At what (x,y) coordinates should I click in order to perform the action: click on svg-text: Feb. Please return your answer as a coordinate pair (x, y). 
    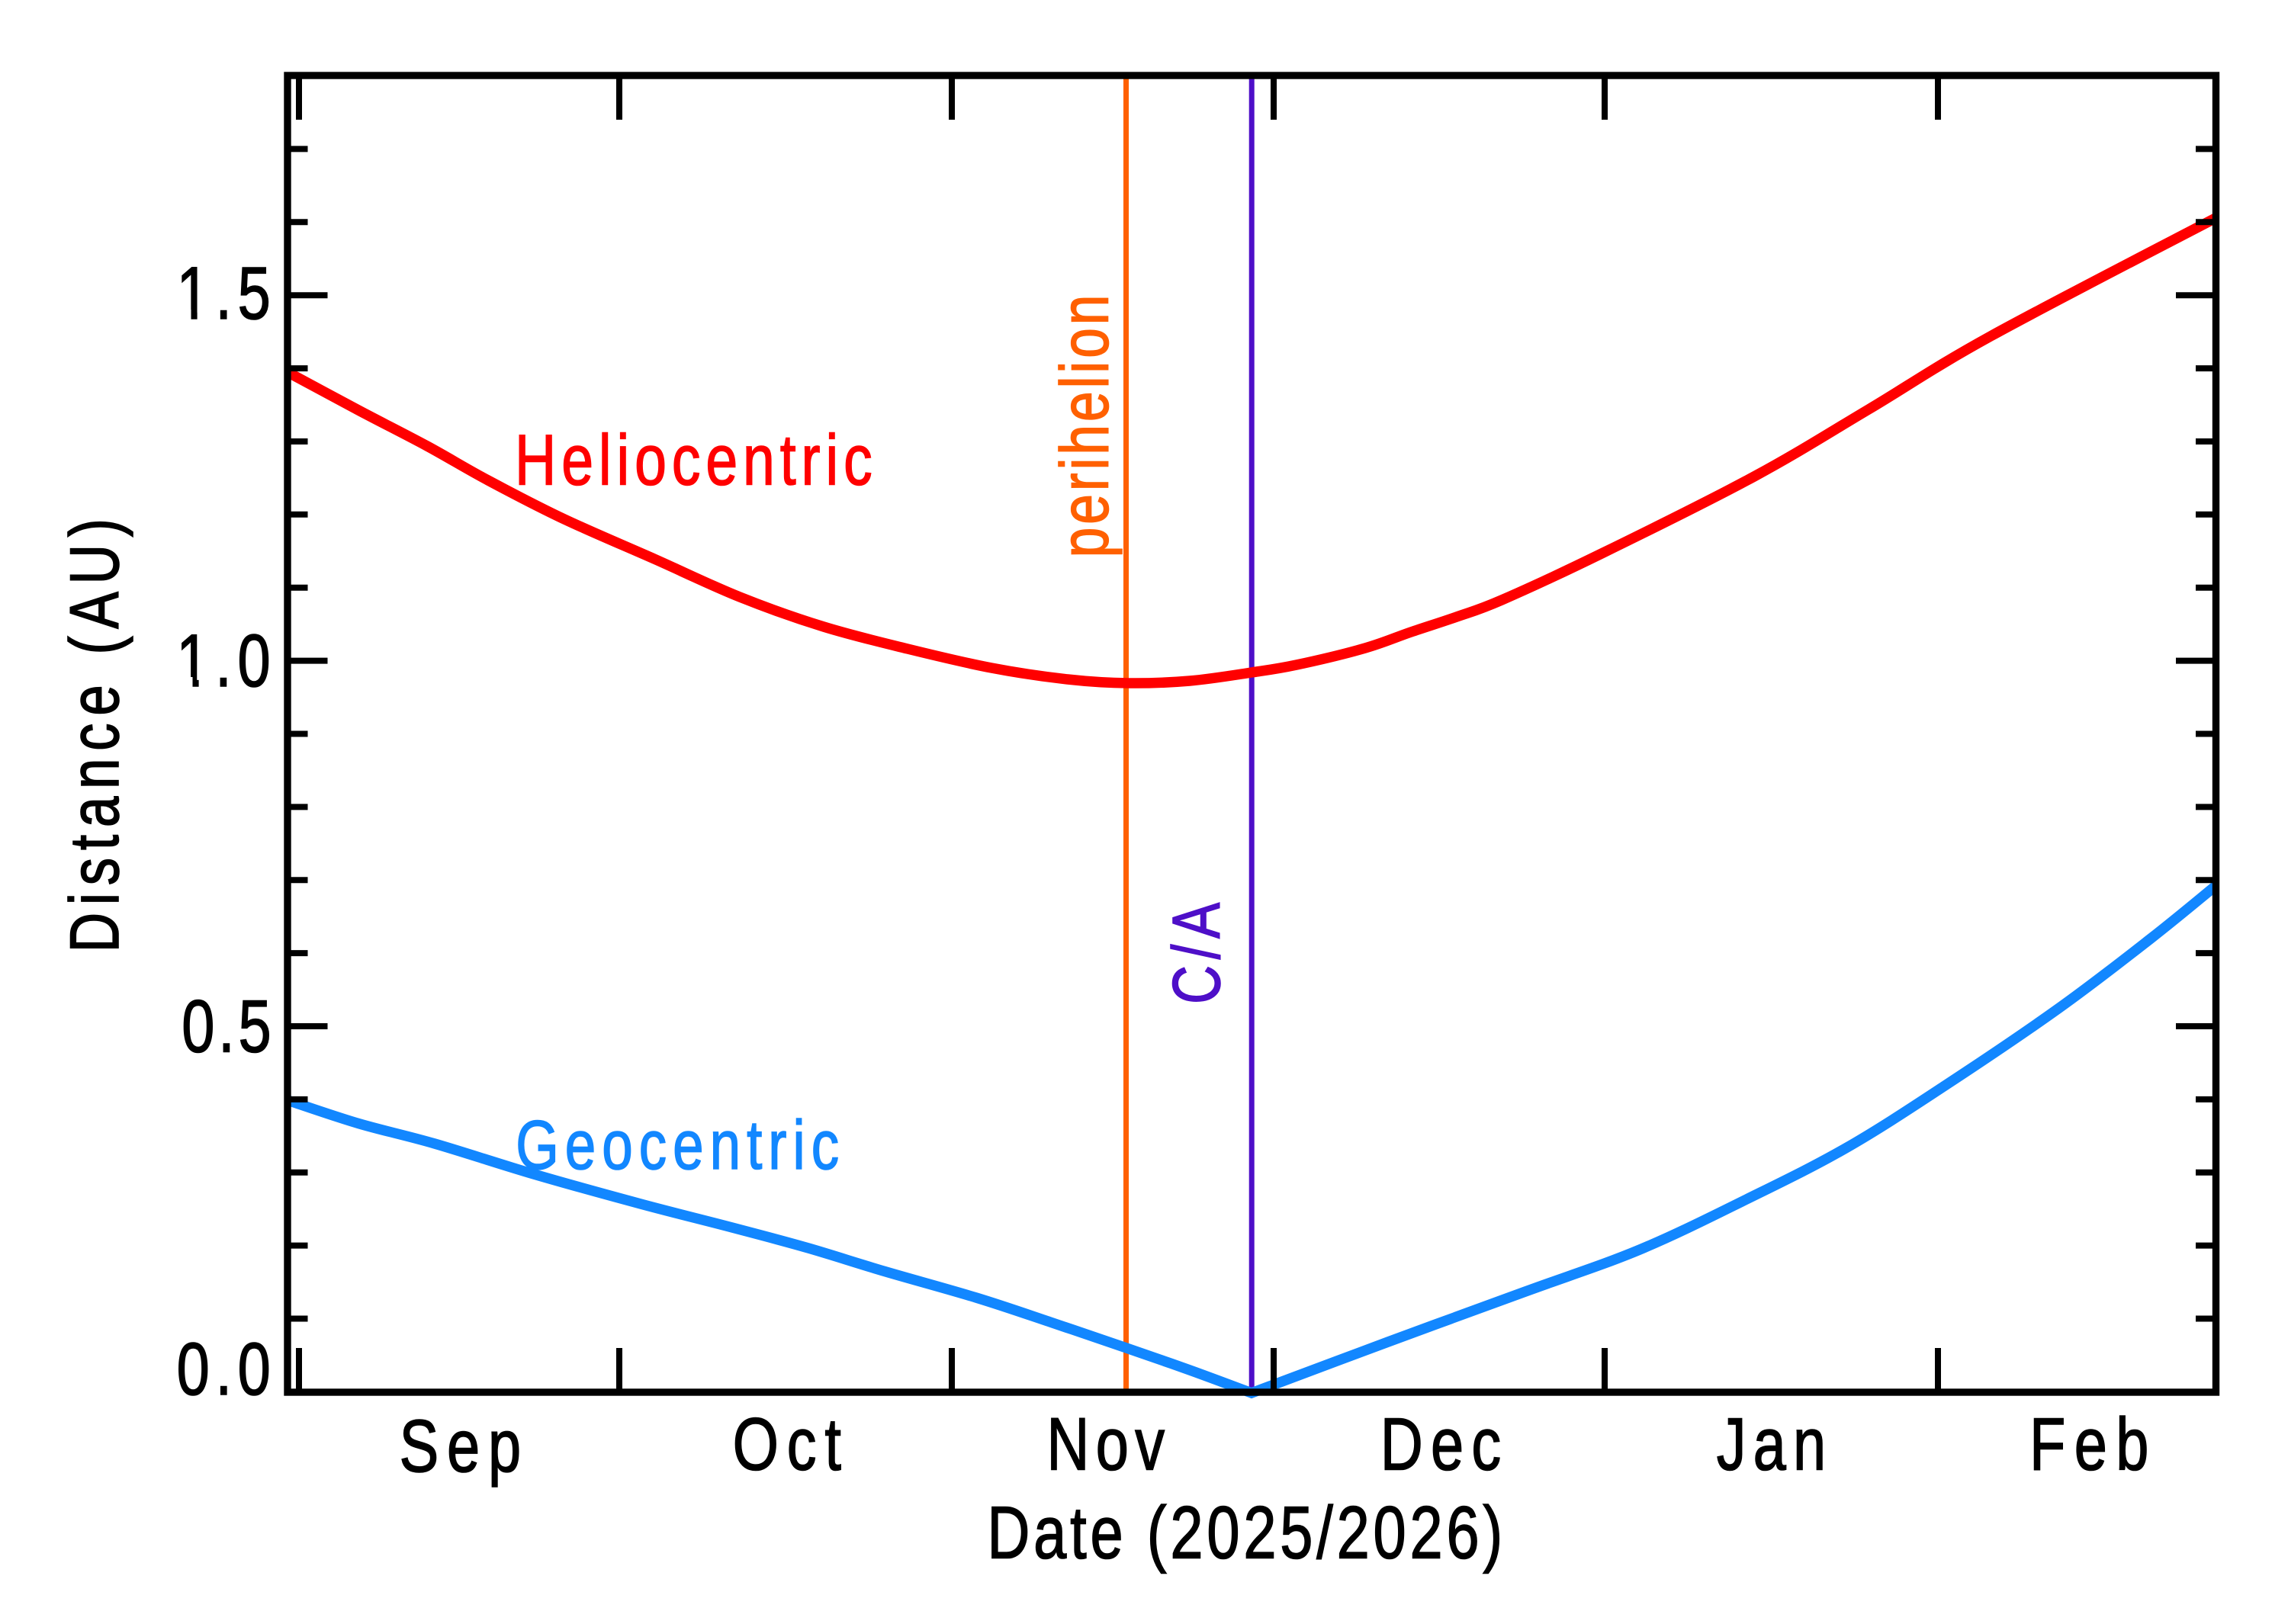
    Looking at the image, I should click on (2094, 1443).